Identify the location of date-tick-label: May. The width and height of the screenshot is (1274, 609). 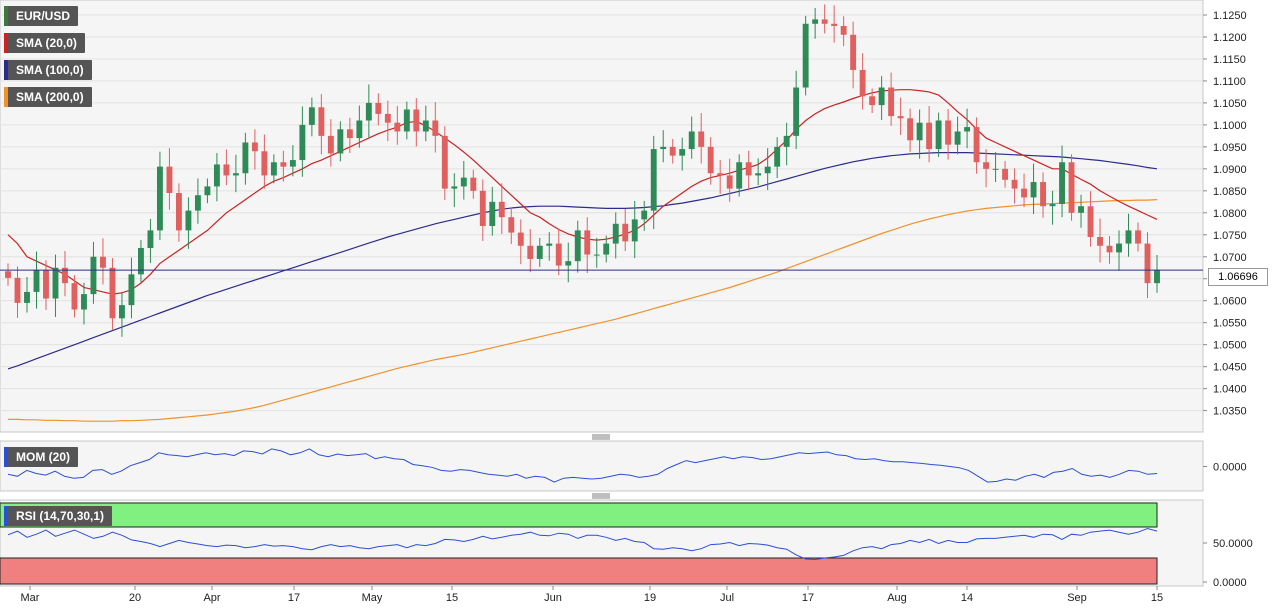
(372, 598).